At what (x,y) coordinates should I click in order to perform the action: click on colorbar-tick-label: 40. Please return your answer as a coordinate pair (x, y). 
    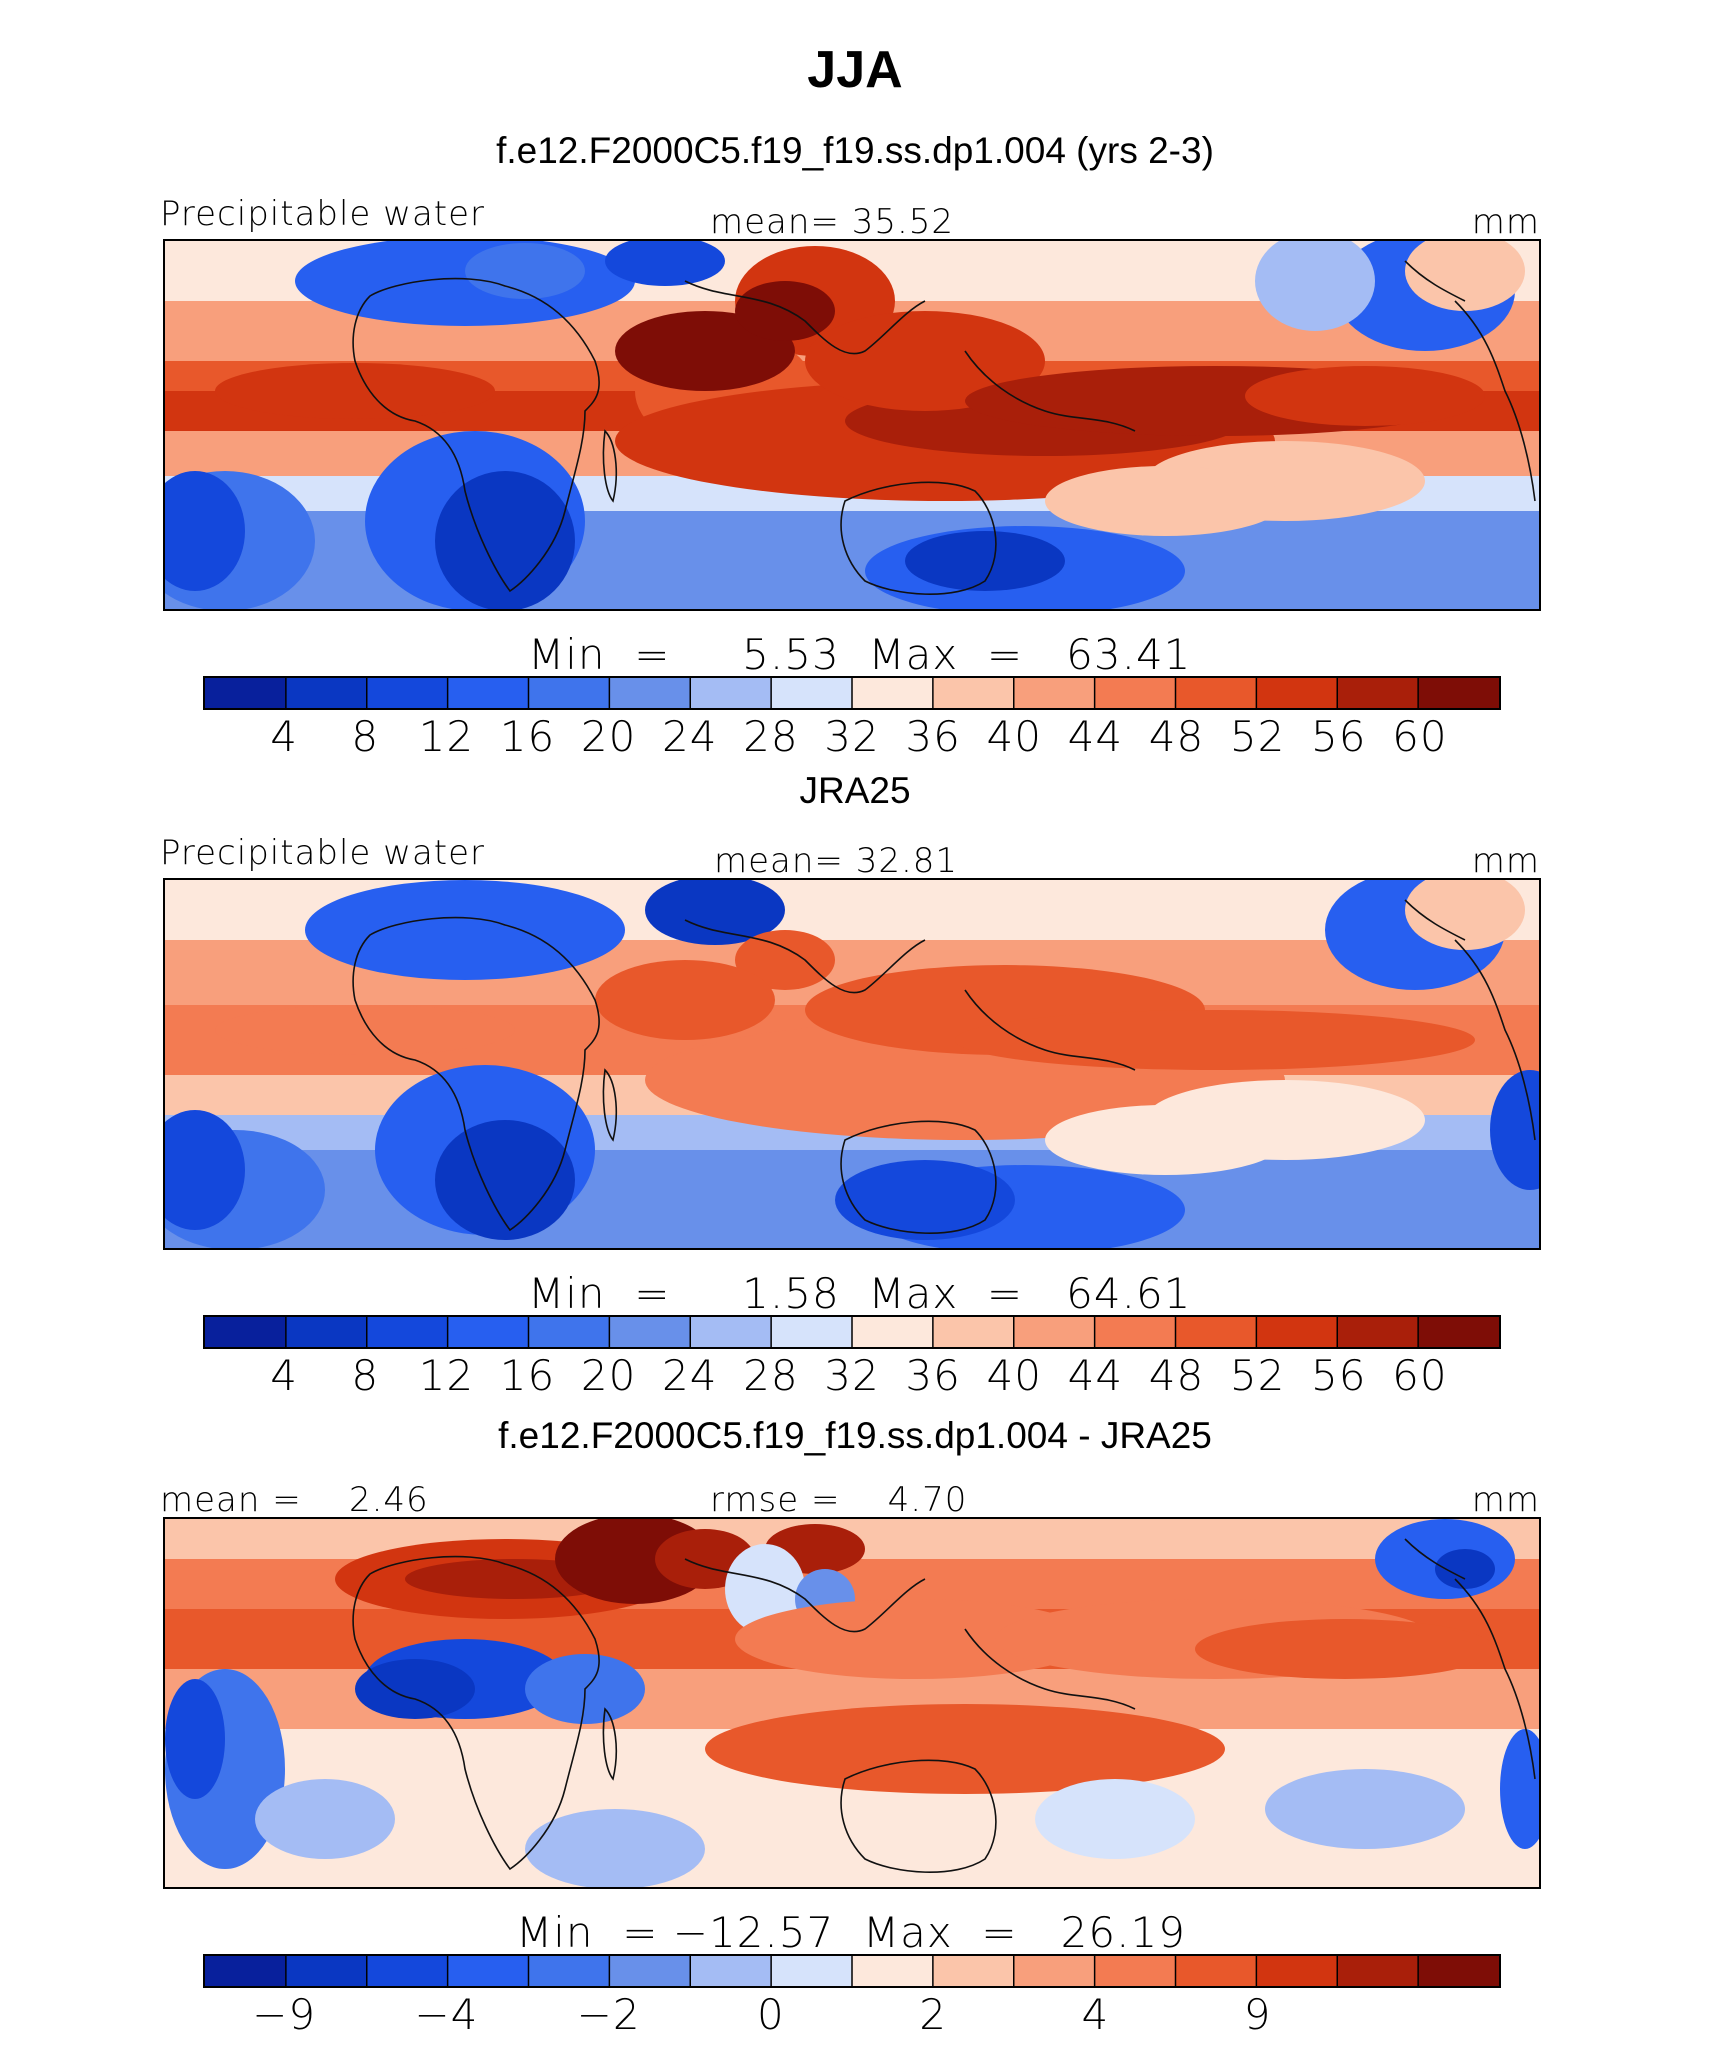
    Looking at the image, I should click on (1014, 736).